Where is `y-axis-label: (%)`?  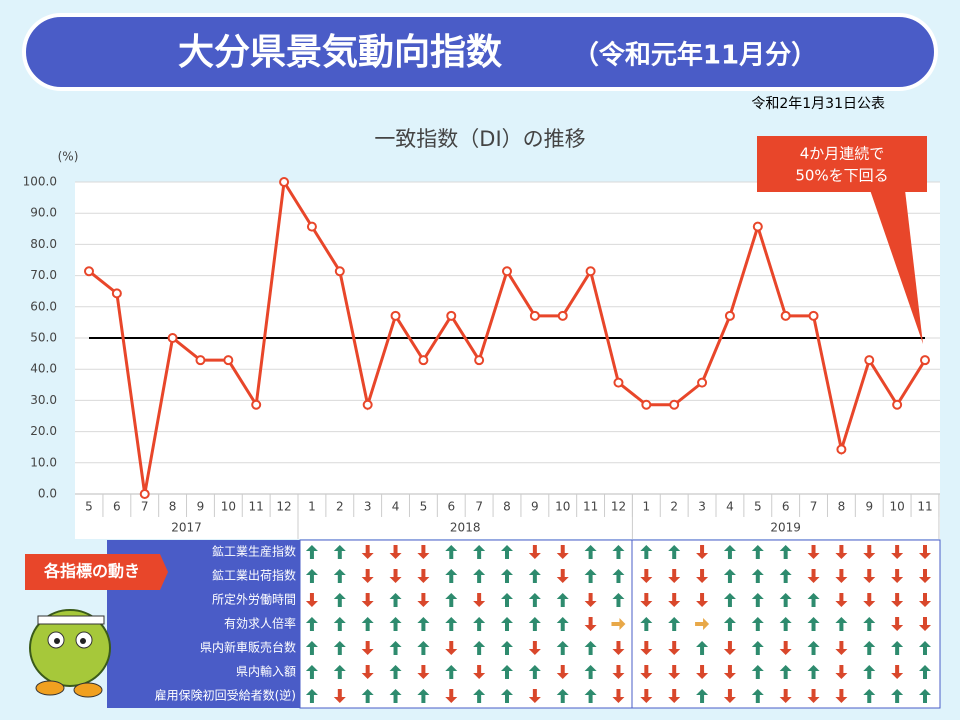
y-axis-label: (%) is located at coordinates (68, 157).